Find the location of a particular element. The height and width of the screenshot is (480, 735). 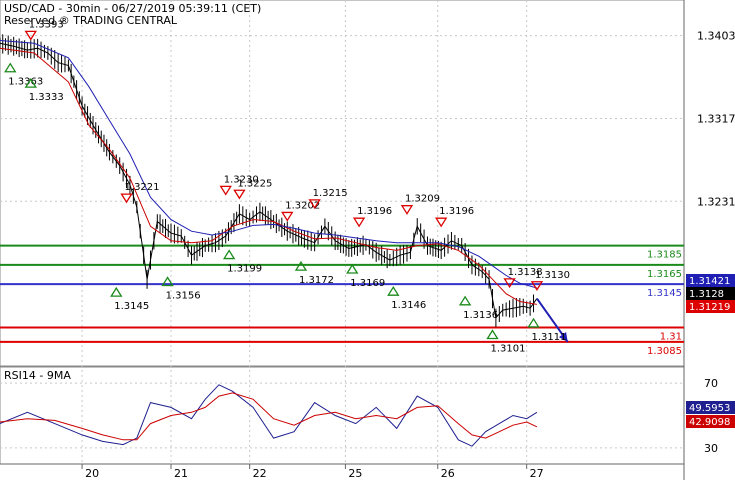

rsi-series is located at coordinates (269, 415).